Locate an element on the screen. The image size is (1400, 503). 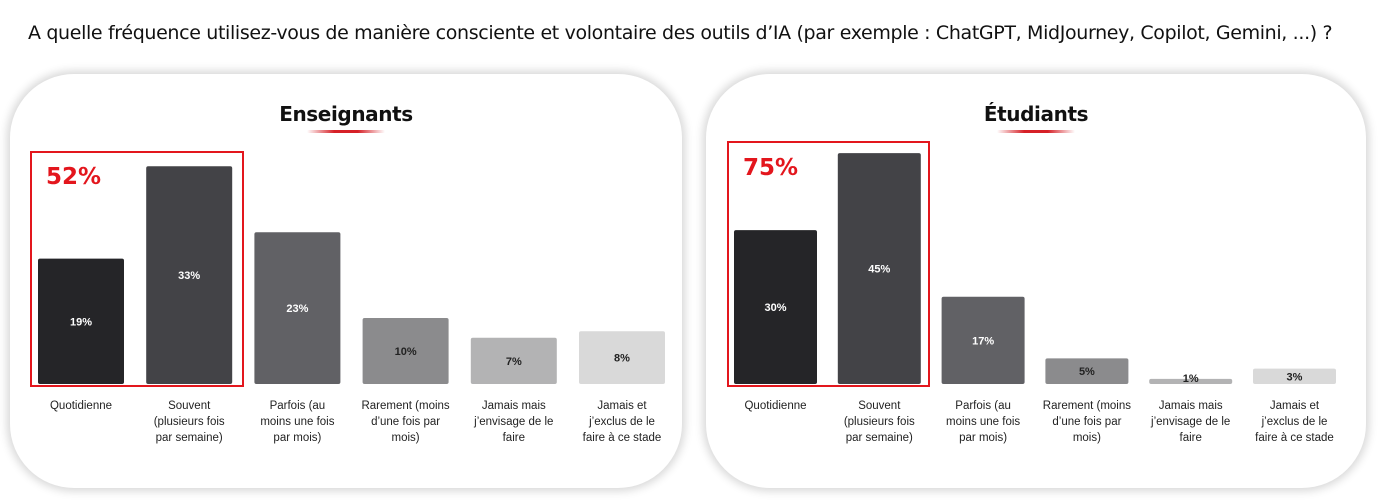
highlight-total-label: 75% is located at coordinates (771, 168).